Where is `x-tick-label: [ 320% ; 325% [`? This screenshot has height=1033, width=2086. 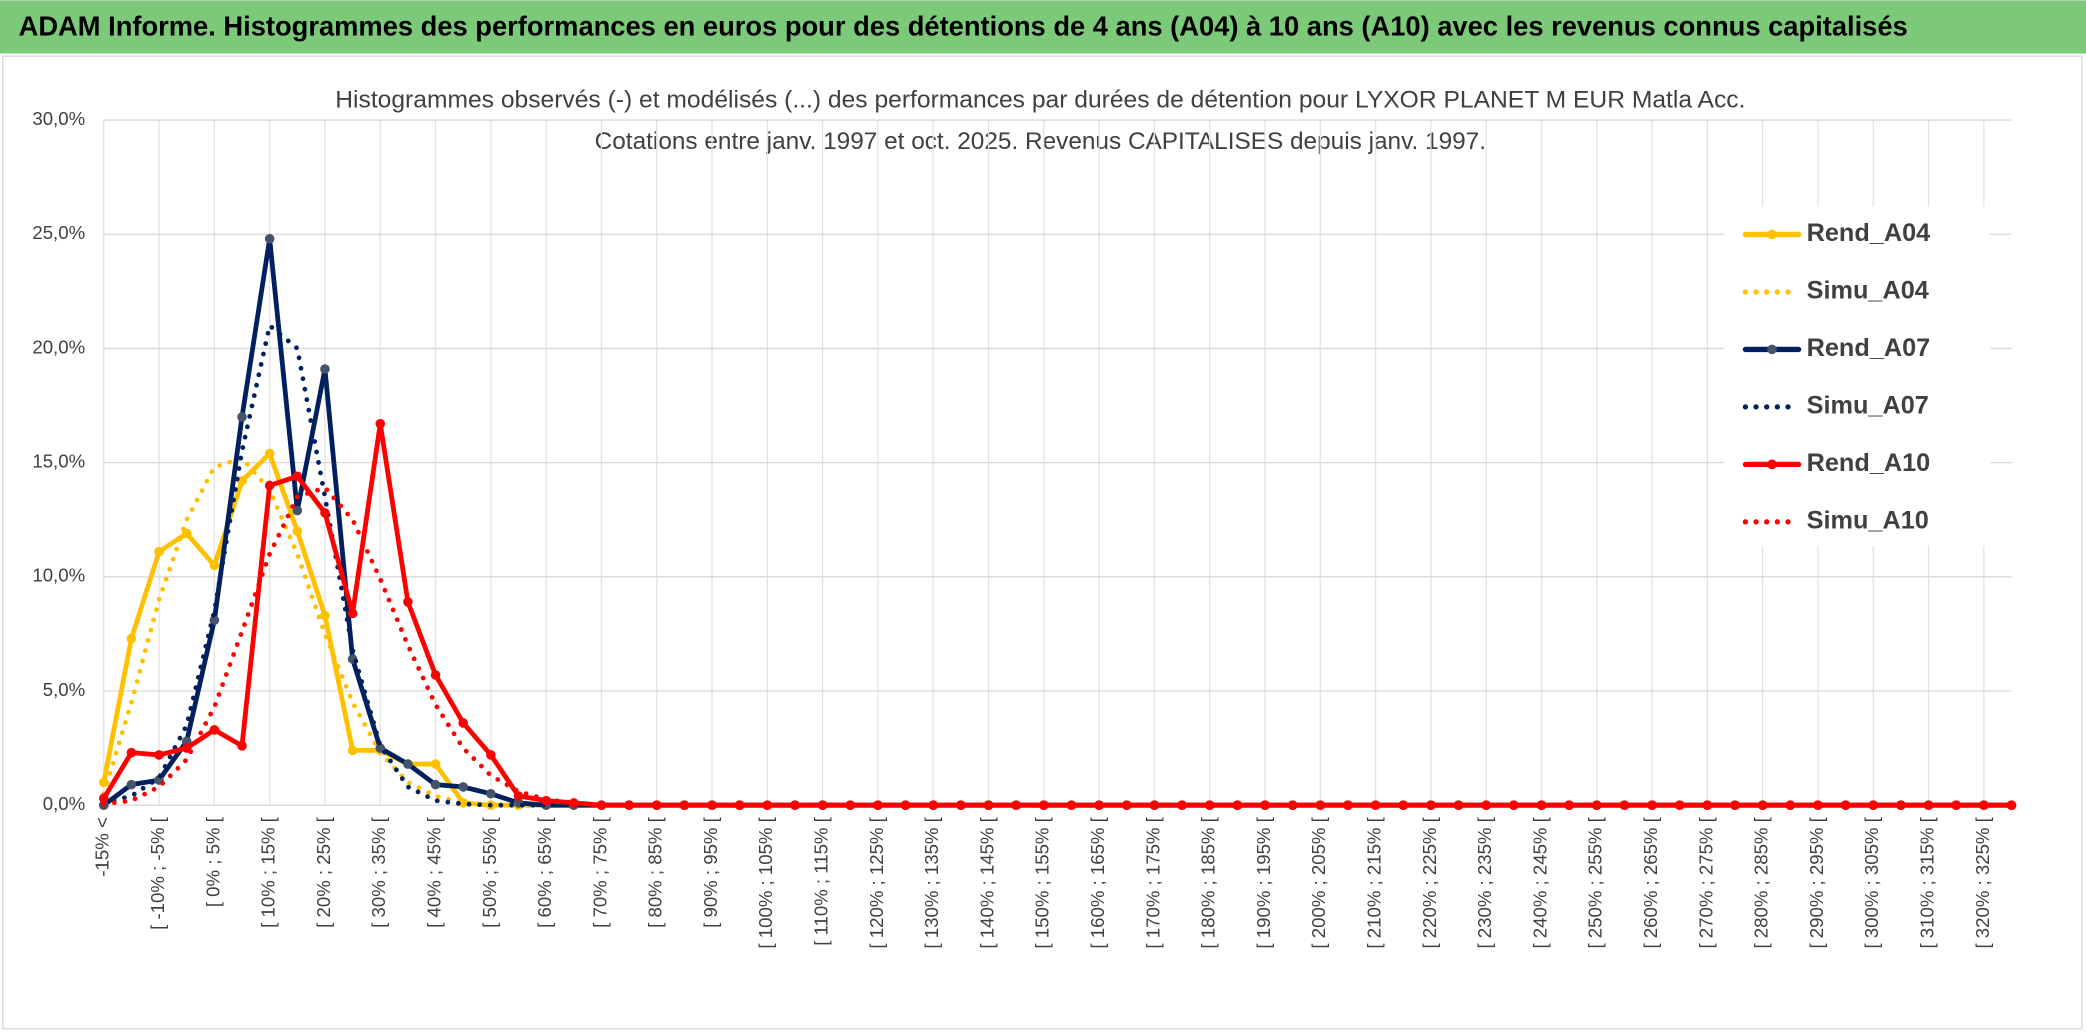
x-tick-label: [ 320% ; 325% [ is located at coordinates (1982, 882).